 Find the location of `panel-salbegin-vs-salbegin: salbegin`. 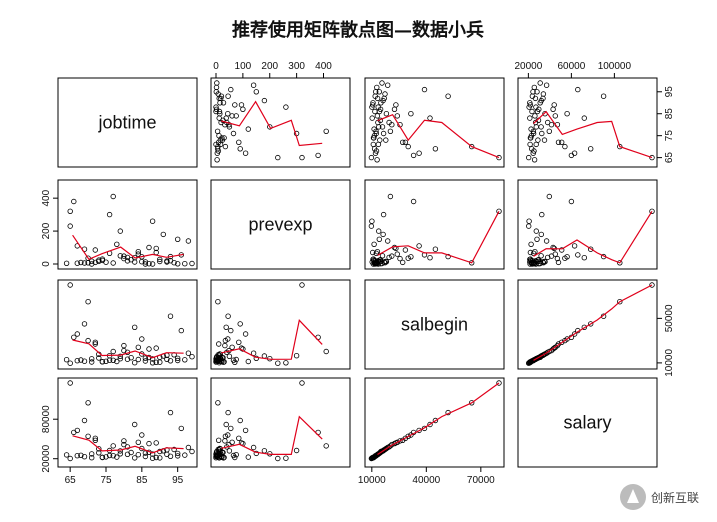

panel-salbegin-vs-salbegin: salbegin is located at coordinates (434, 324).